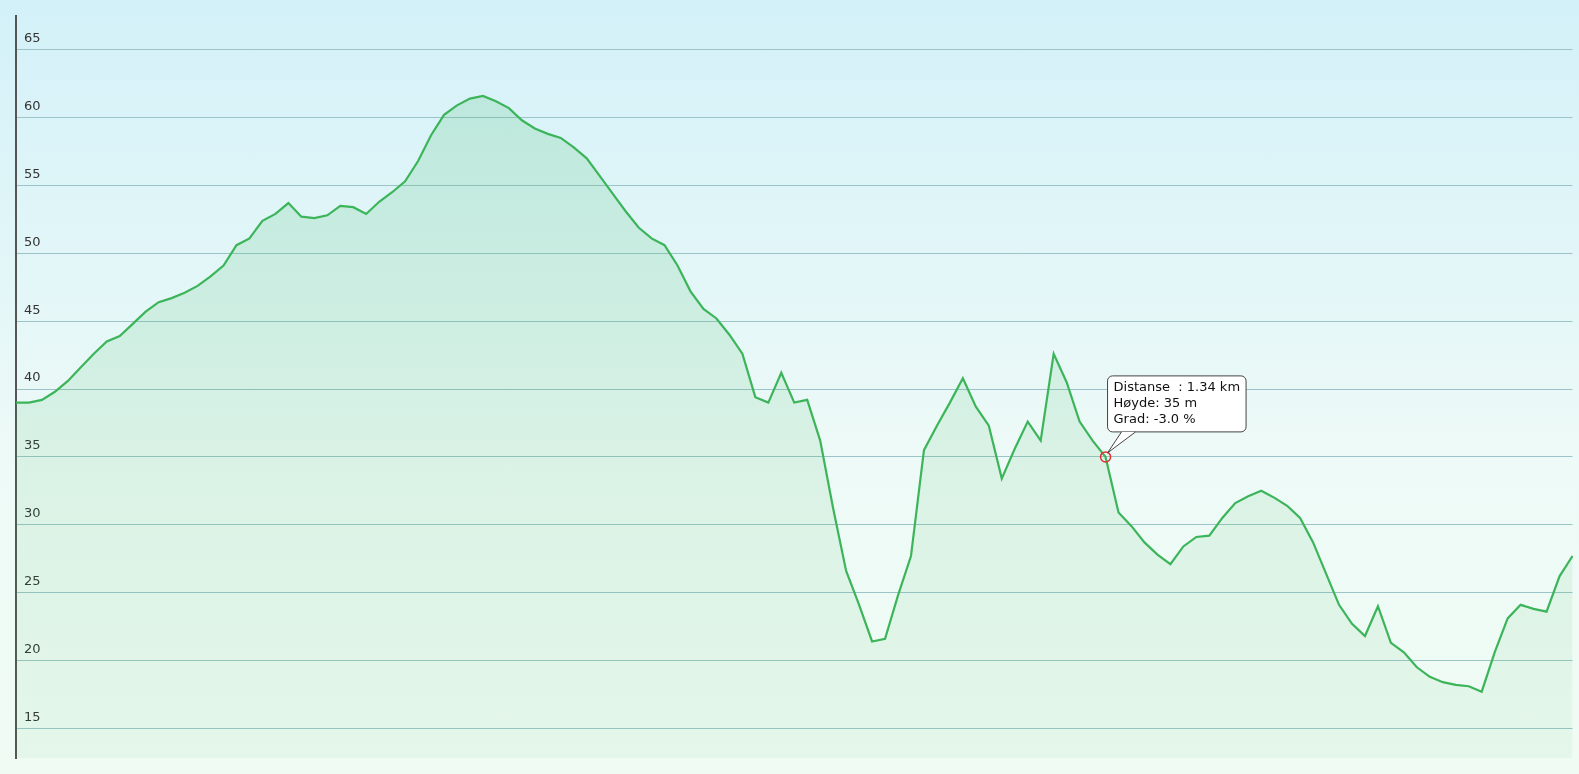 Image resolution: width=1579 pixels, height=774 pixels. I want to click on y-tick-label: 30, so click(32, 513).